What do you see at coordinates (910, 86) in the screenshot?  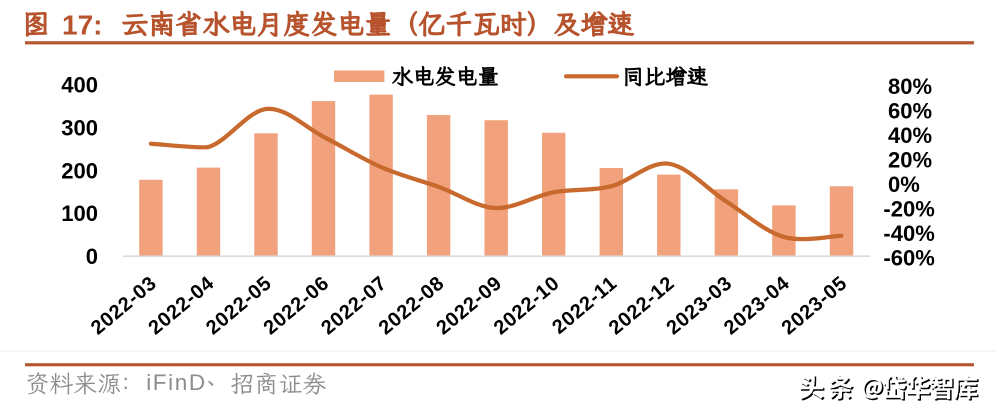 I see `svg-text: 80%` at bounding box center [910, 86].